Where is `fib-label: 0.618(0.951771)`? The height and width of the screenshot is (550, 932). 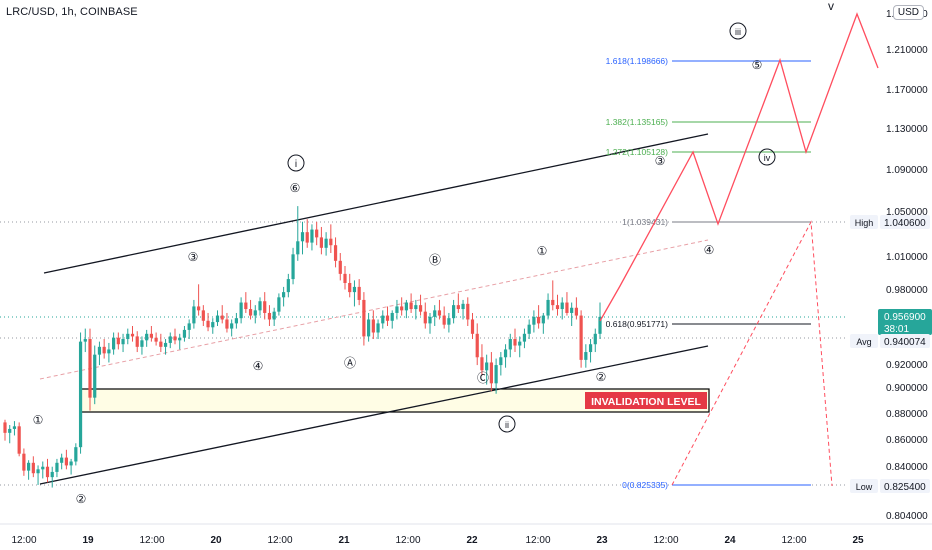 fib-label: 0.618(0.951771) is located at coordinates (637, 324).